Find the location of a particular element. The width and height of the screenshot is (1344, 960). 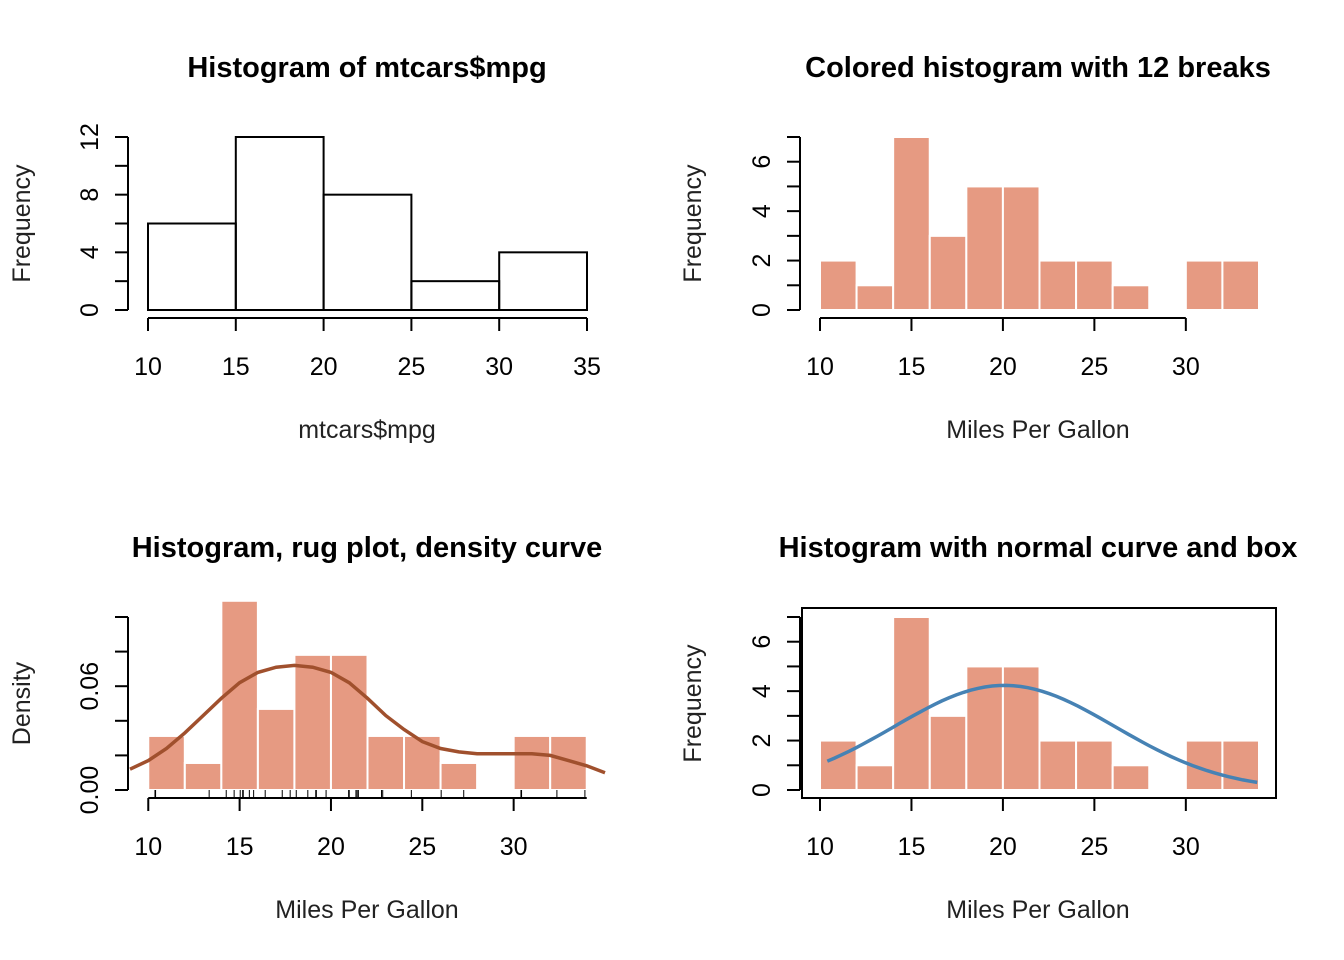

y-axis-label: Density is located at coordinates (22, 703).